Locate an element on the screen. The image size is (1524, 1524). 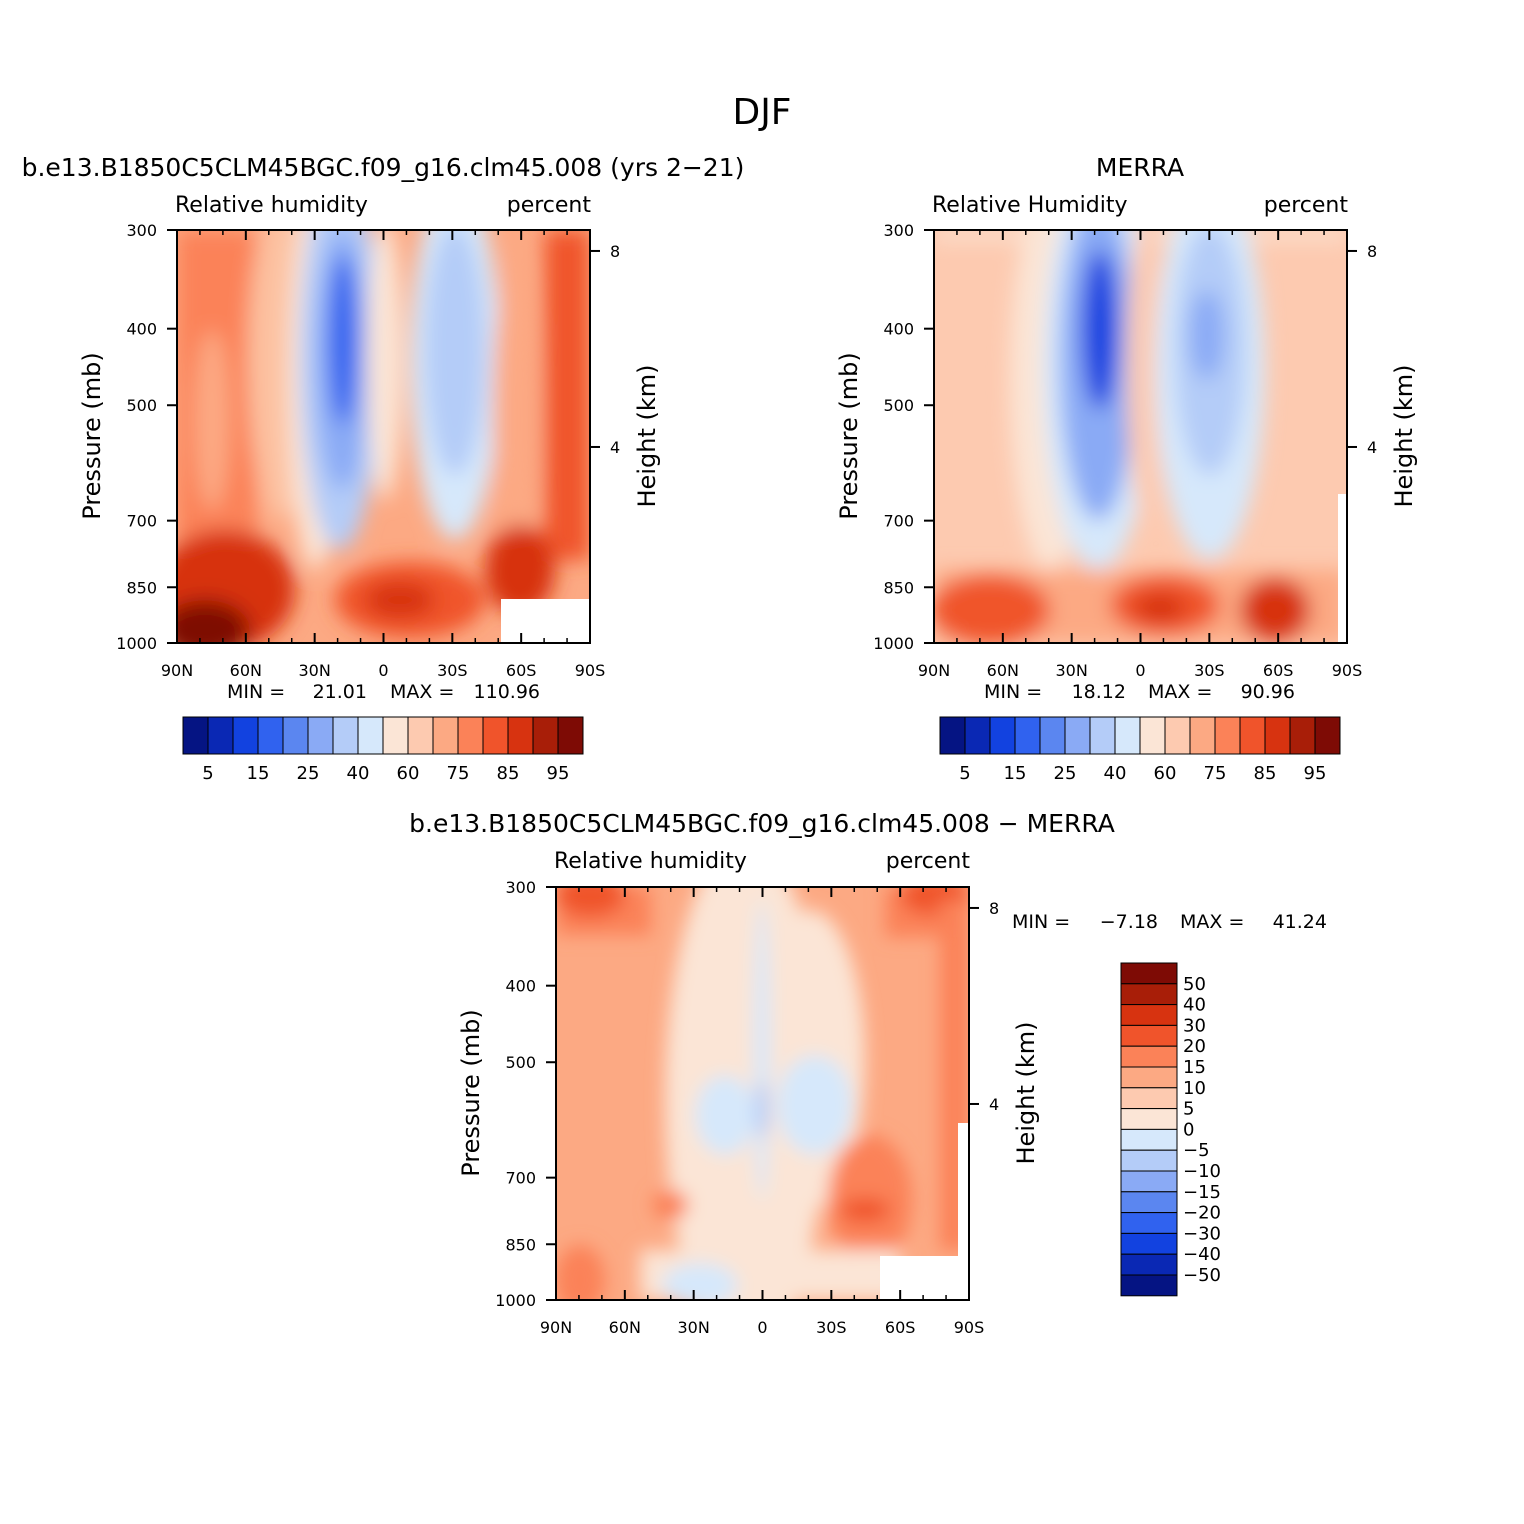
min-value: 21.01 is located at coordinates (340, 692).